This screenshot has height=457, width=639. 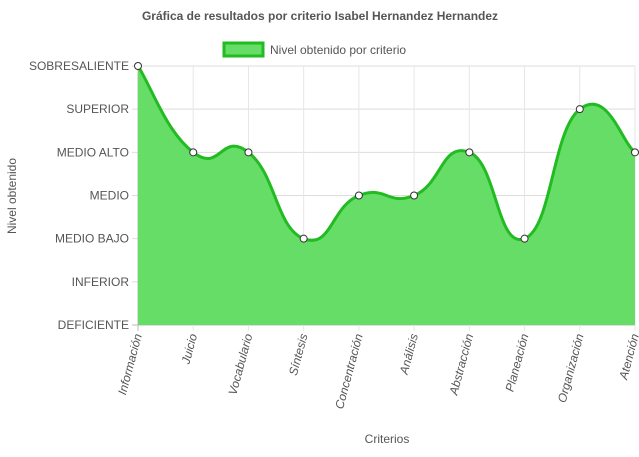 I want to click on x-tick-label: Concentración, so click(x=349, y=371).